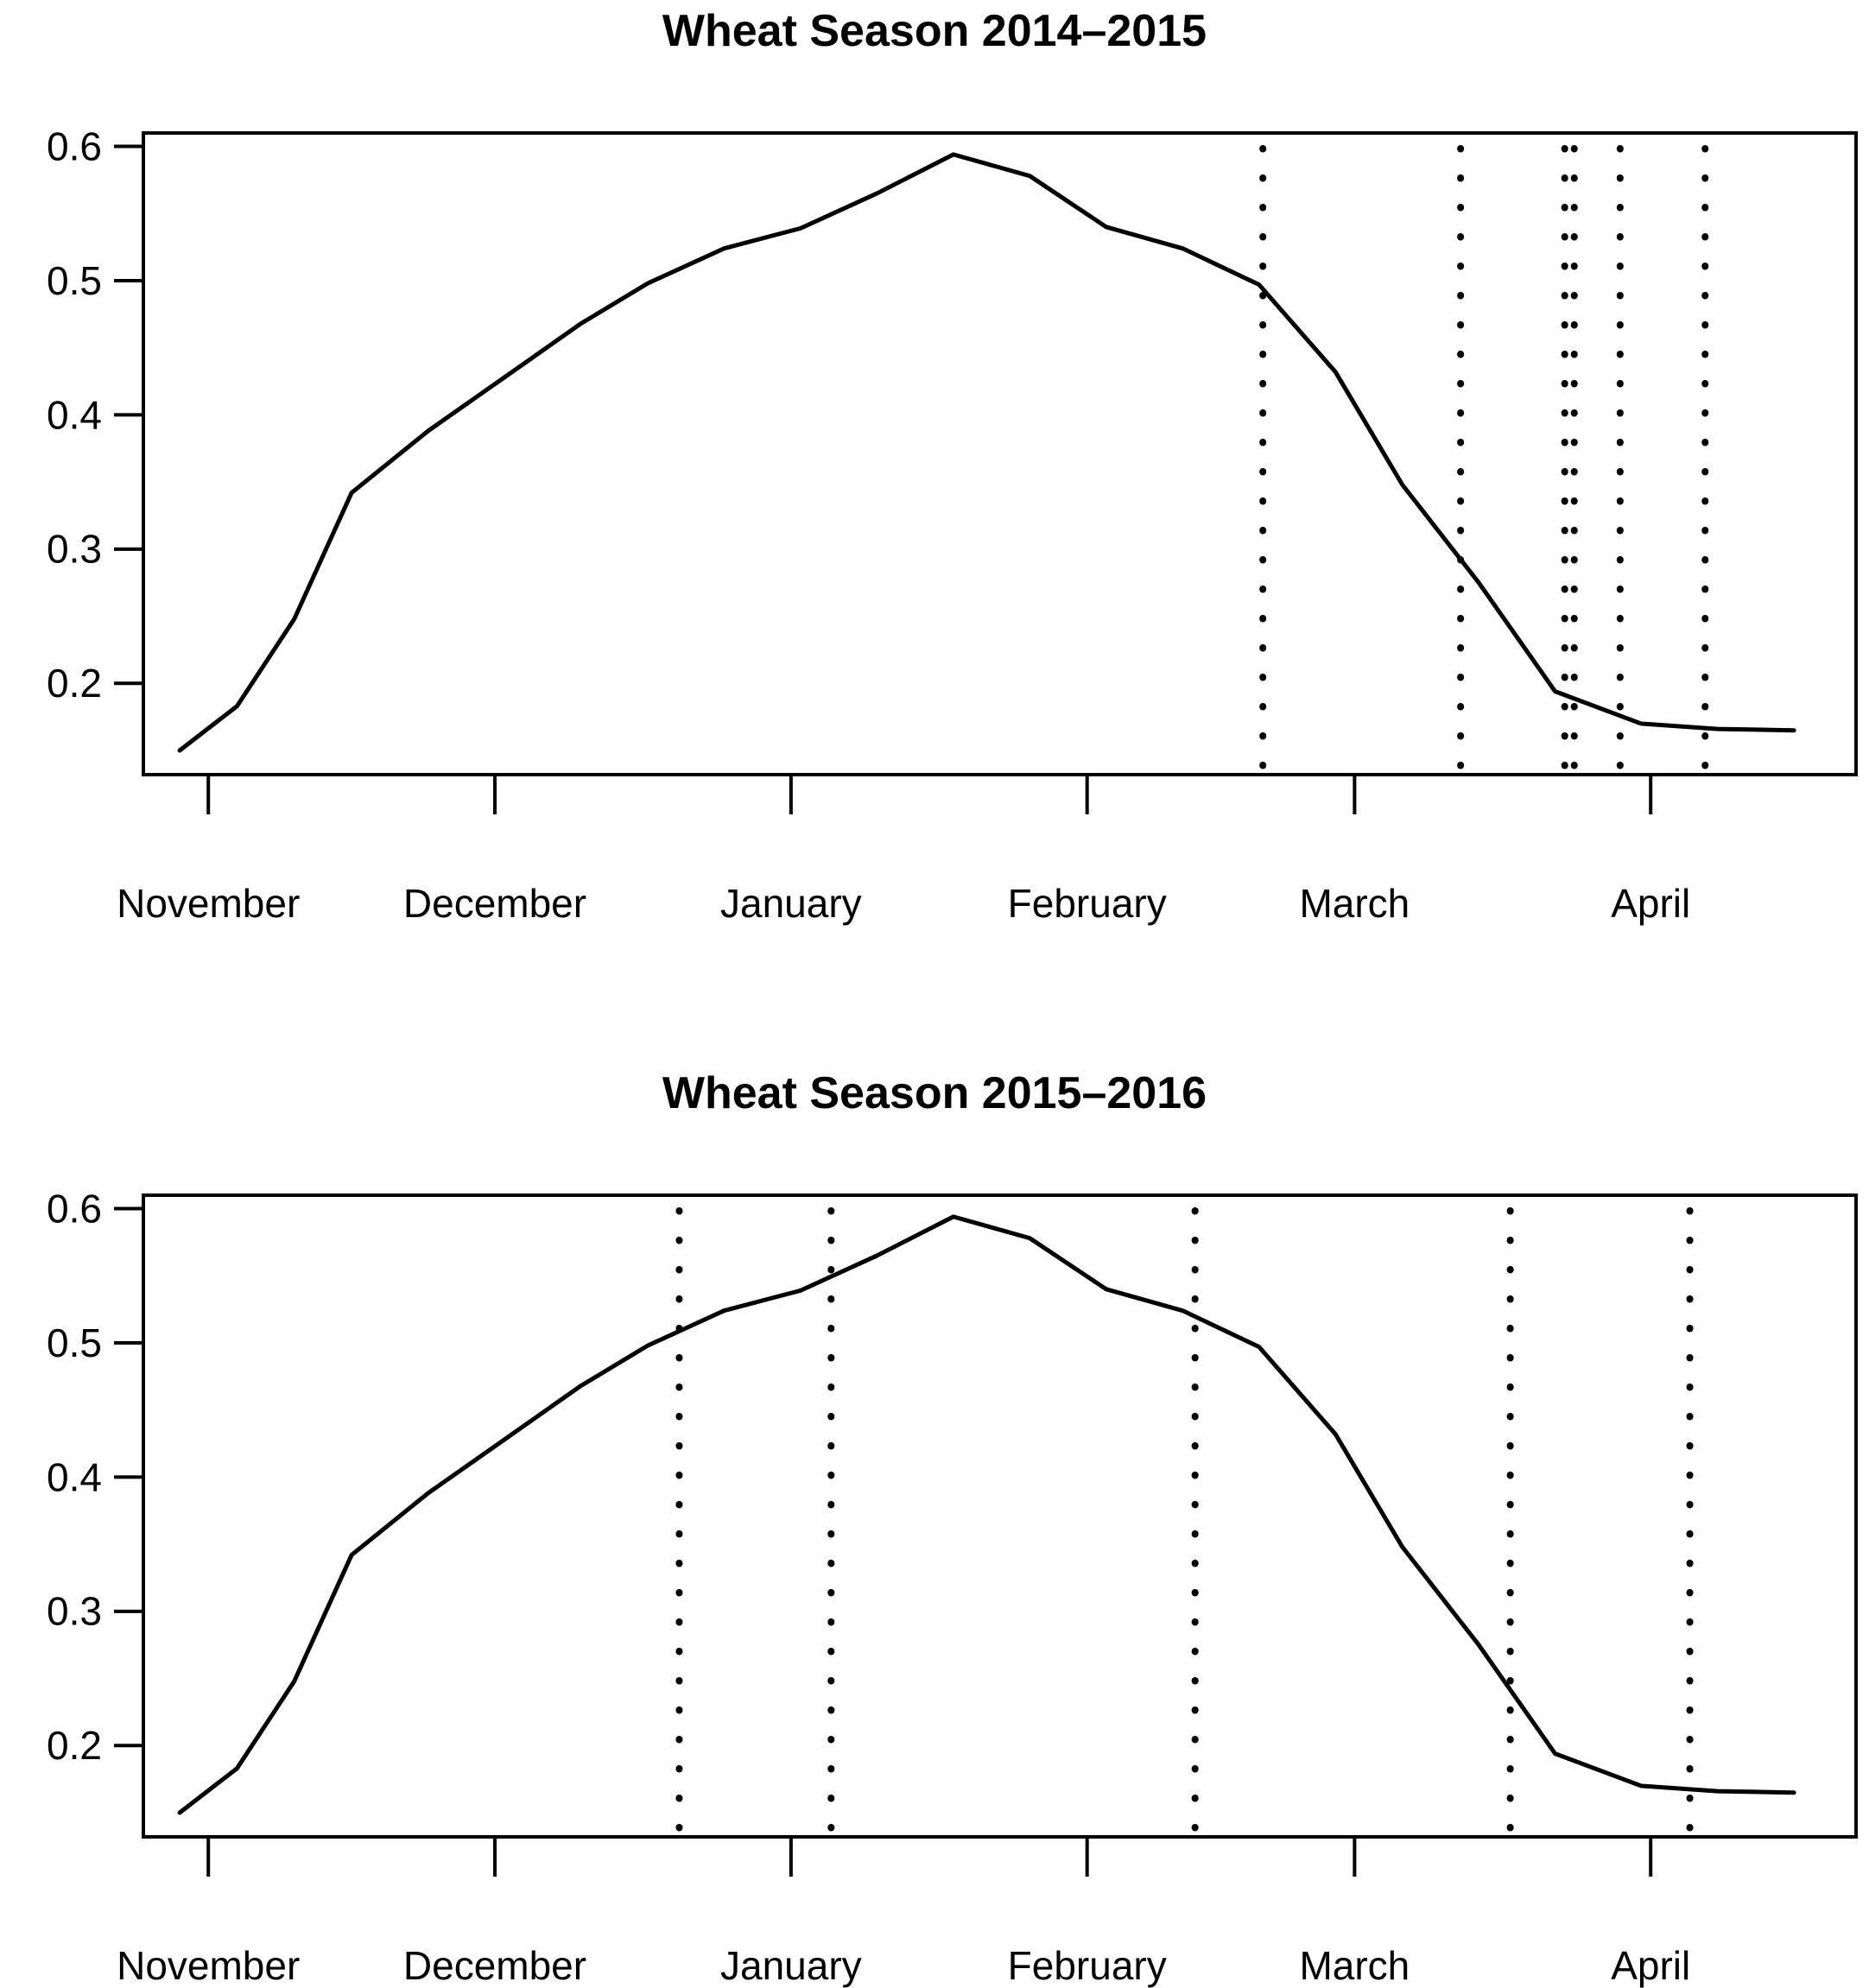 This screenshot has height=1988, width=1869. What do you see at coordinates (934, 31) in the screenshot?
I see `chart-title-2014-2015: Wheat Season 2014–2015` at bounding box center [934, 31].